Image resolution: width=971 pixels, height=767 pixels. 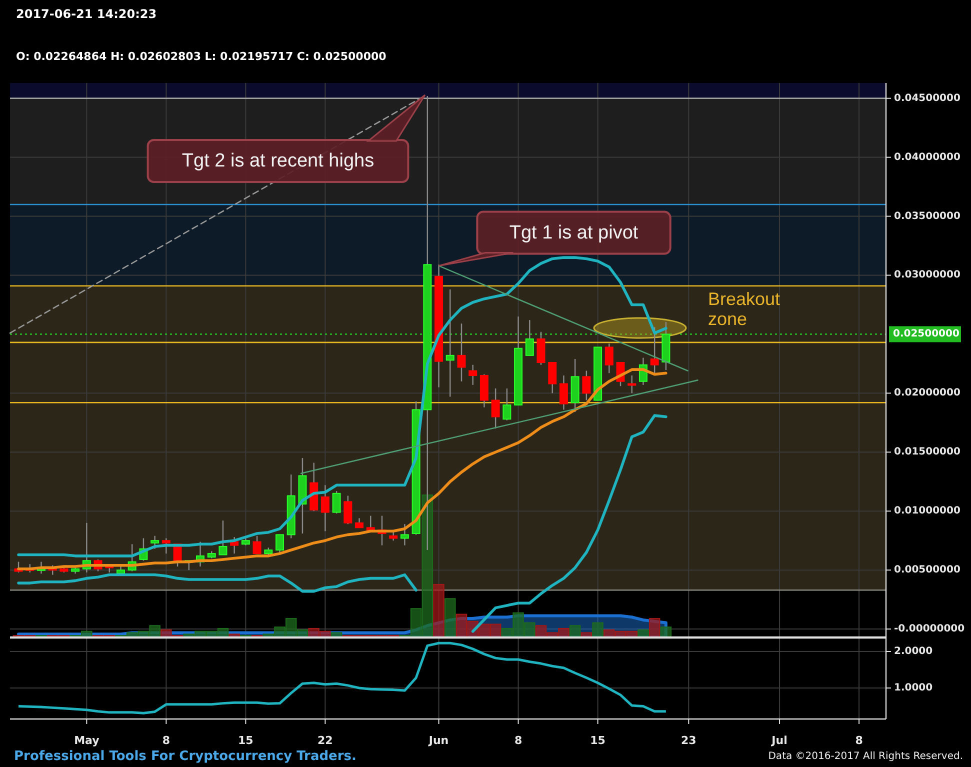 I want to click on ref-line-label: 0.02500000, so click(x=926, y=334).